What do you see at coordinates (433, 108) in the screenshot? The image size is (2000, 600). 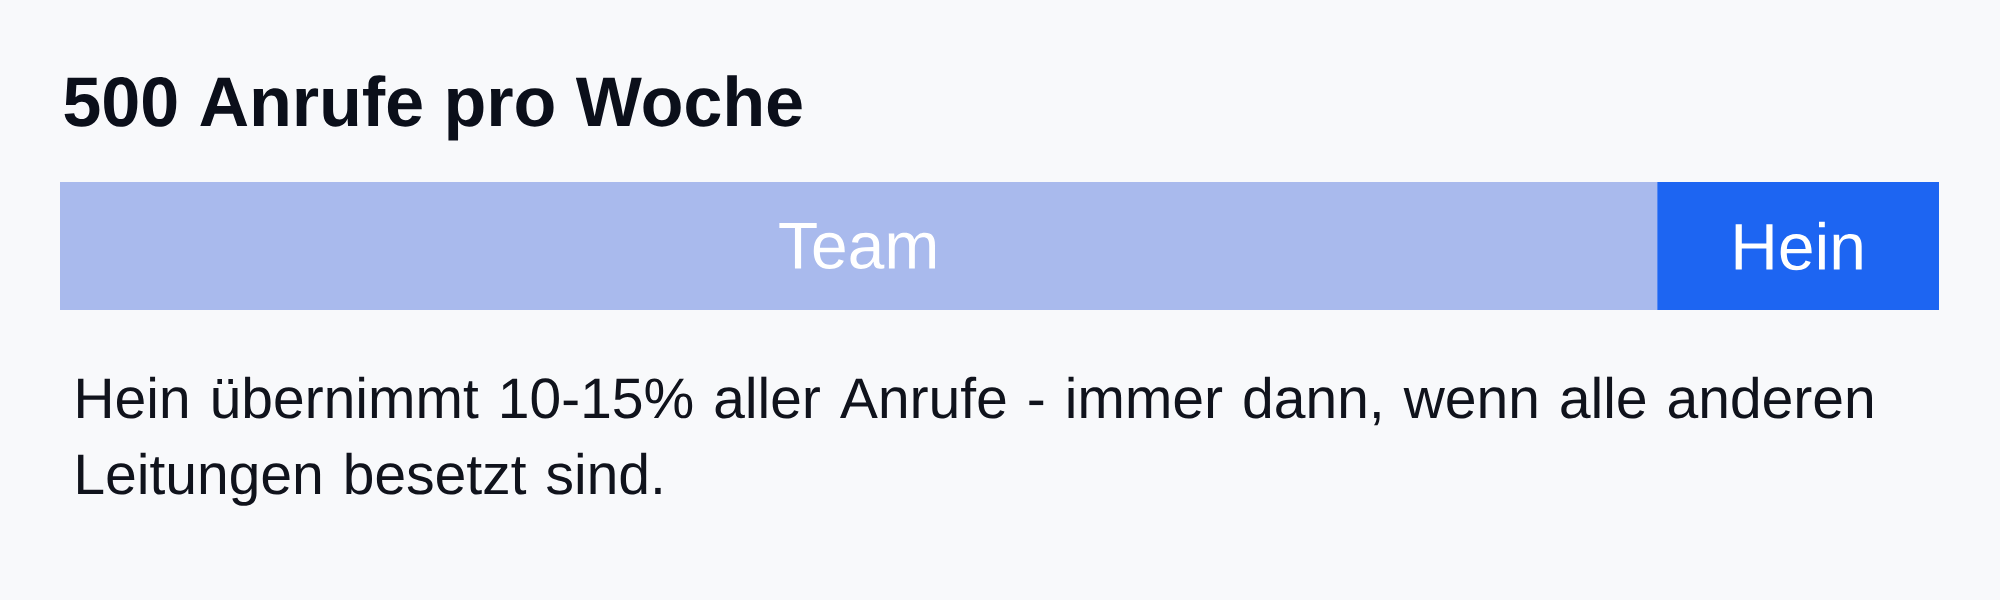 I see `chart-title: 500 Anrufe pro Woche` at bounding box center [433, 108].